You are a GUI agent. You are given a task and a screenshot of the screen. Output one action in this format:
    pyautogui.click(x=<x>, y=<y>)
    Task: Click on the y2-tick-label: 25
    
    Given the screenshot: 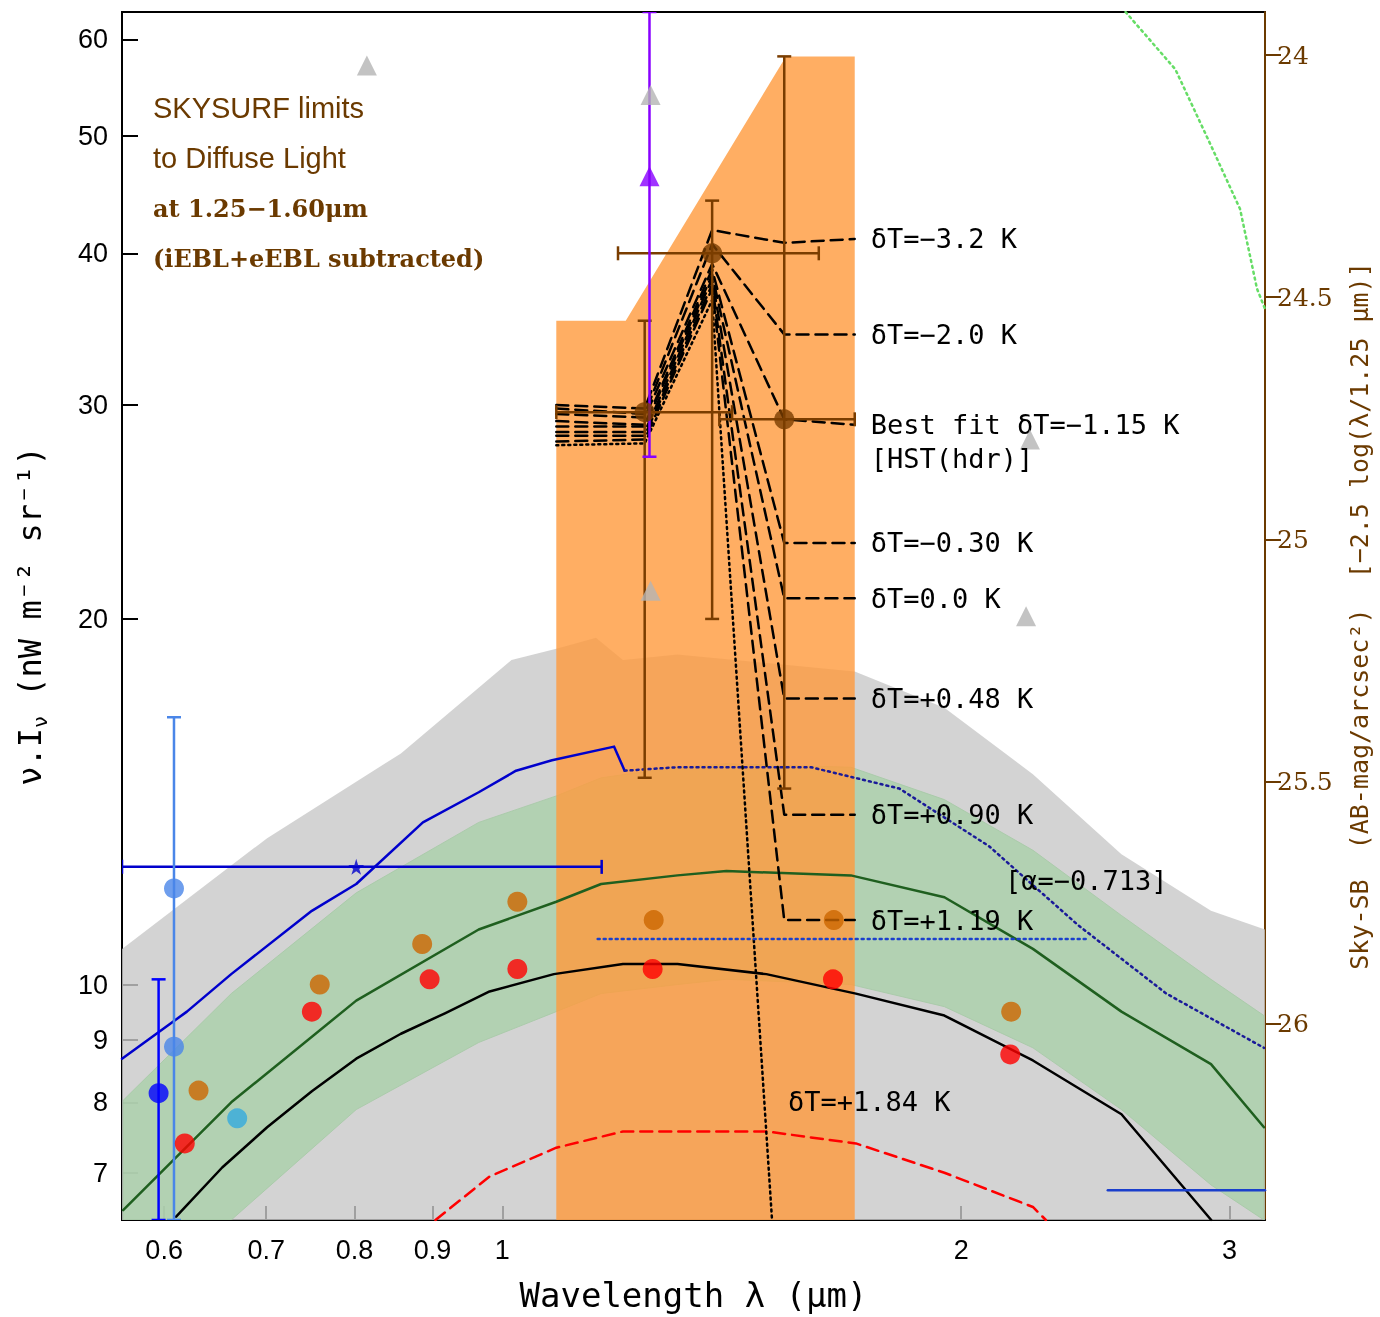 What is the action you would take?
    pyautogui.click(x=1293, y=539)
    